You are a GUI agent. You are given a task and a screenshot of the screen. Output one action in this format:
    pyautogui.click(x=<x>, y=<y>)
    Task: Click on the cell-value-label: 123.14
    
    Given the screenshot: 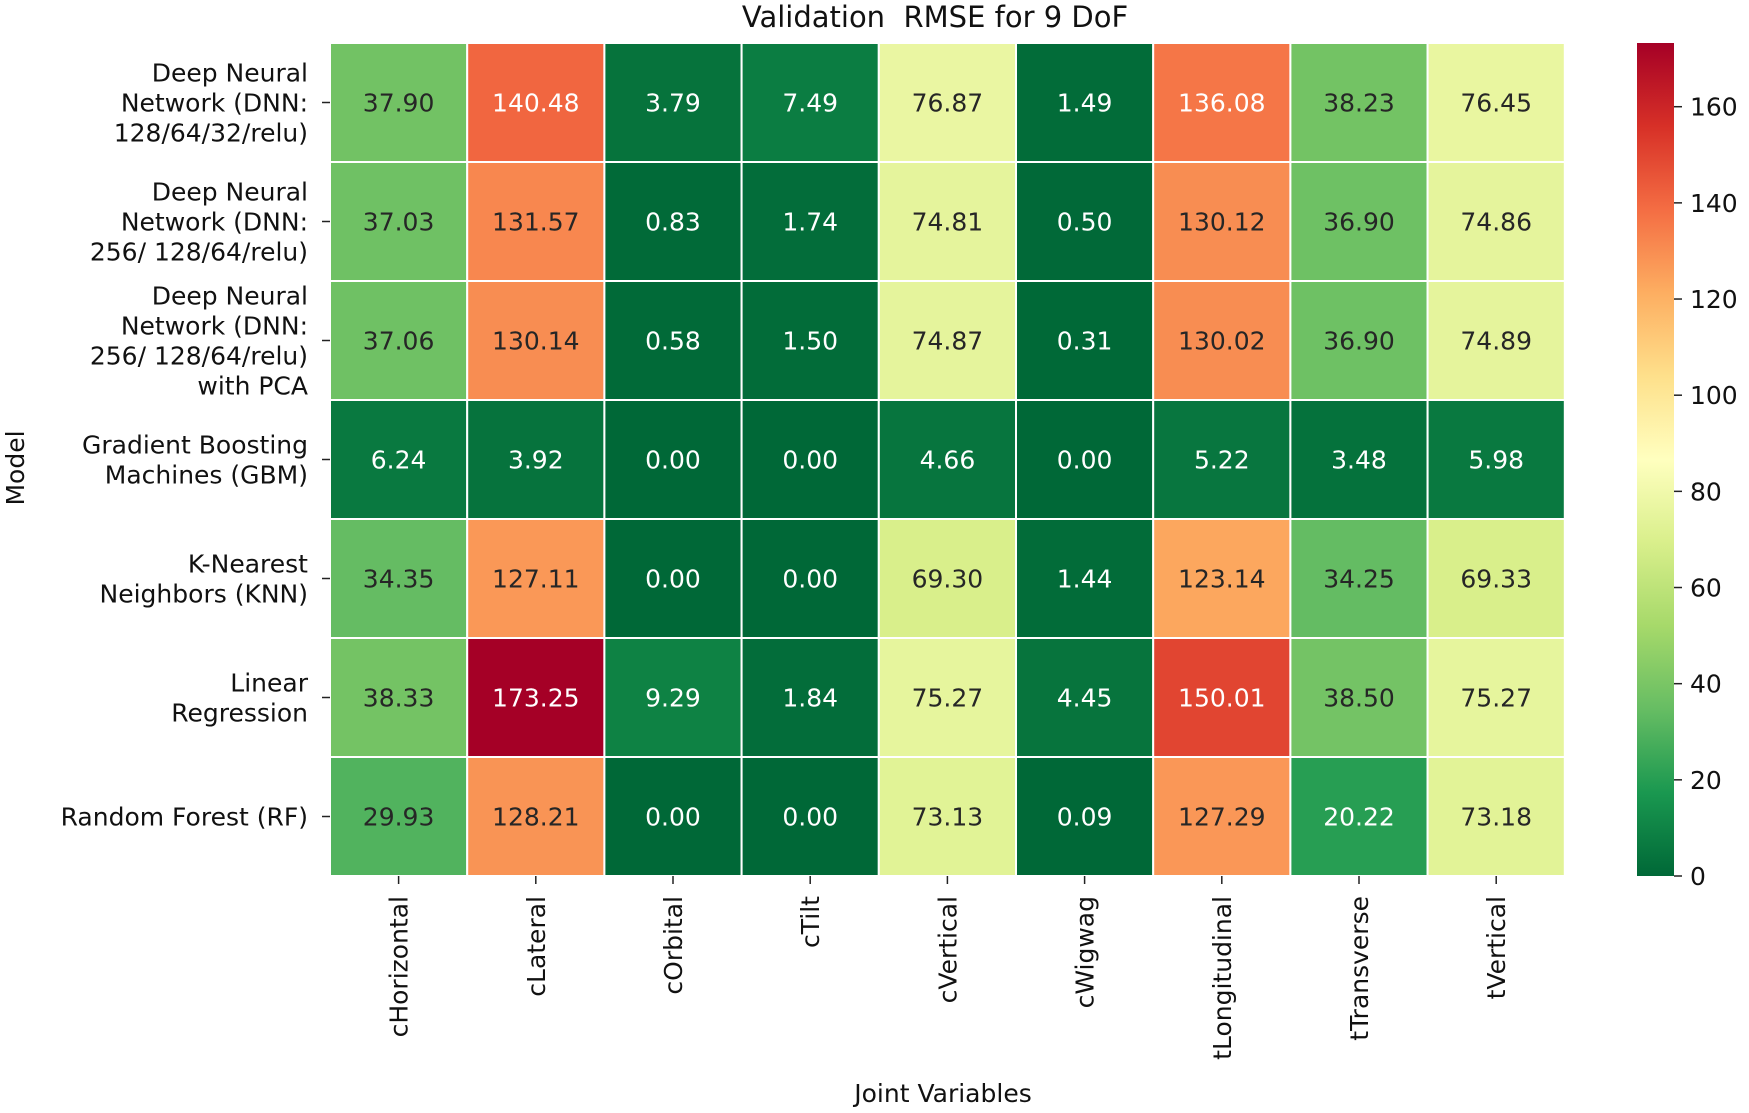 What is the action you would take?
    pyautogui.click(x=1221, y=579)
    